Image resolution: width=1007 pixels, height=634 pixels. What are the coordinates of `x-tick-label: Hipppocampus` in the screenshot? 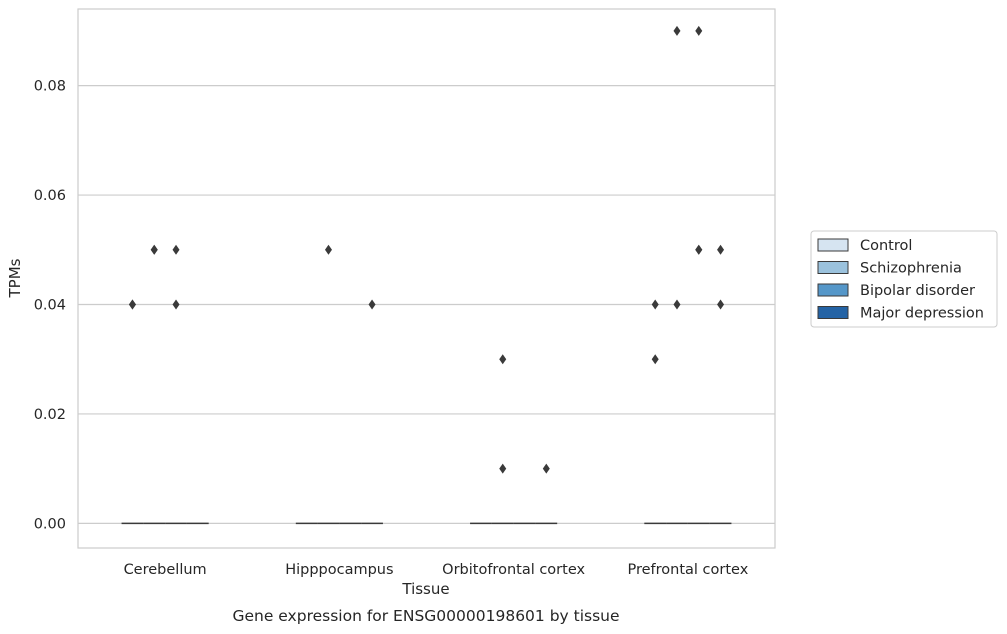 It's located at (339, 570).